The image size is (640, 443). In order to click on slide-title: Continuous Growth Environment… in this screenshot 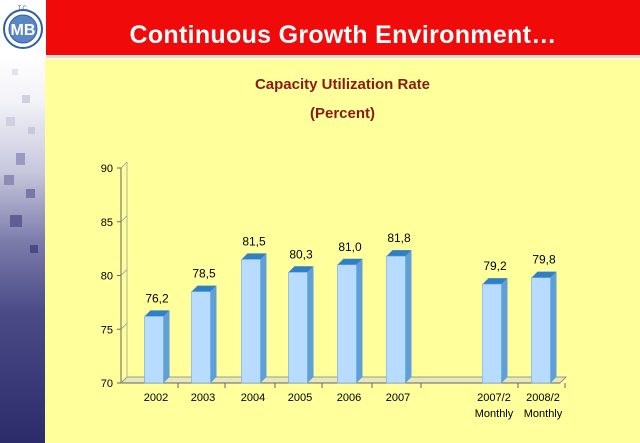, I will do `click(343, 35)`.